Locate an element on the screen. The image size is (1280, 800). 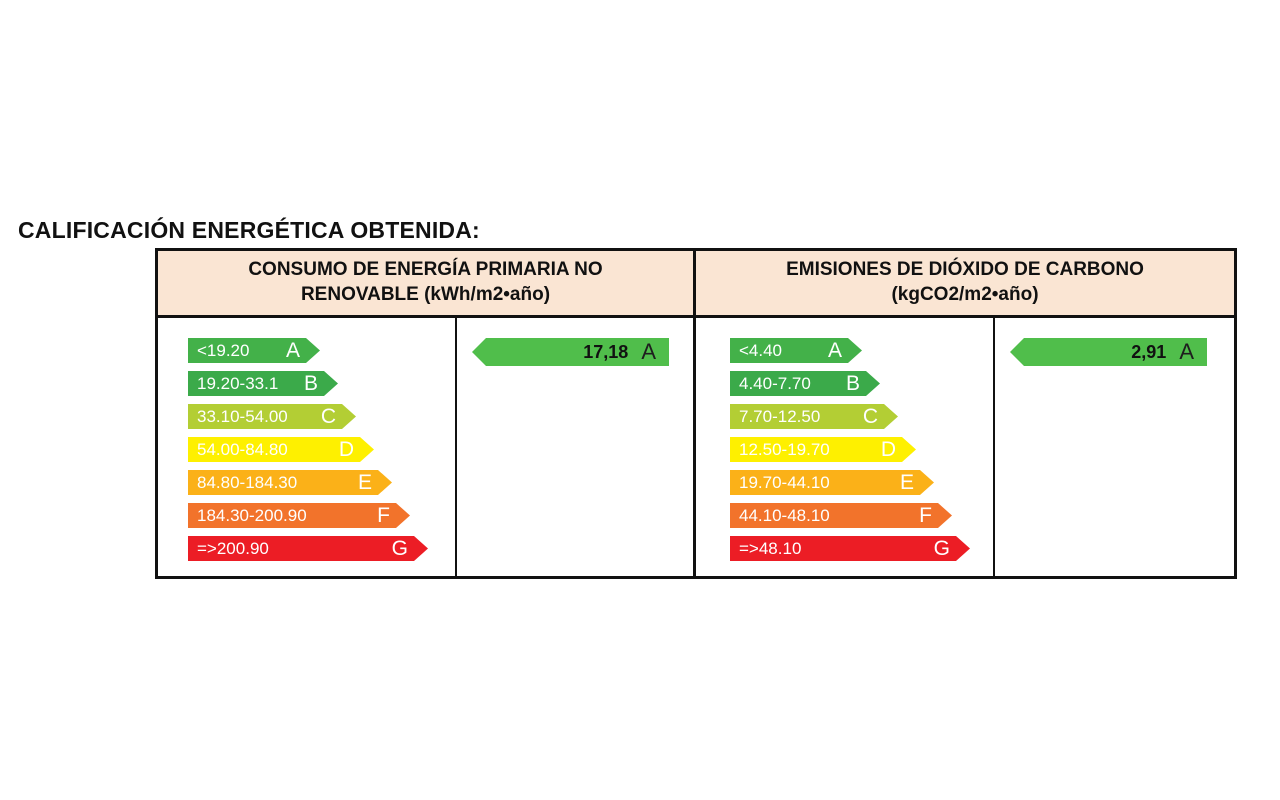
header-emisiones-line2: (kgCO2/m2•año) is located at coordinates (965, 294).